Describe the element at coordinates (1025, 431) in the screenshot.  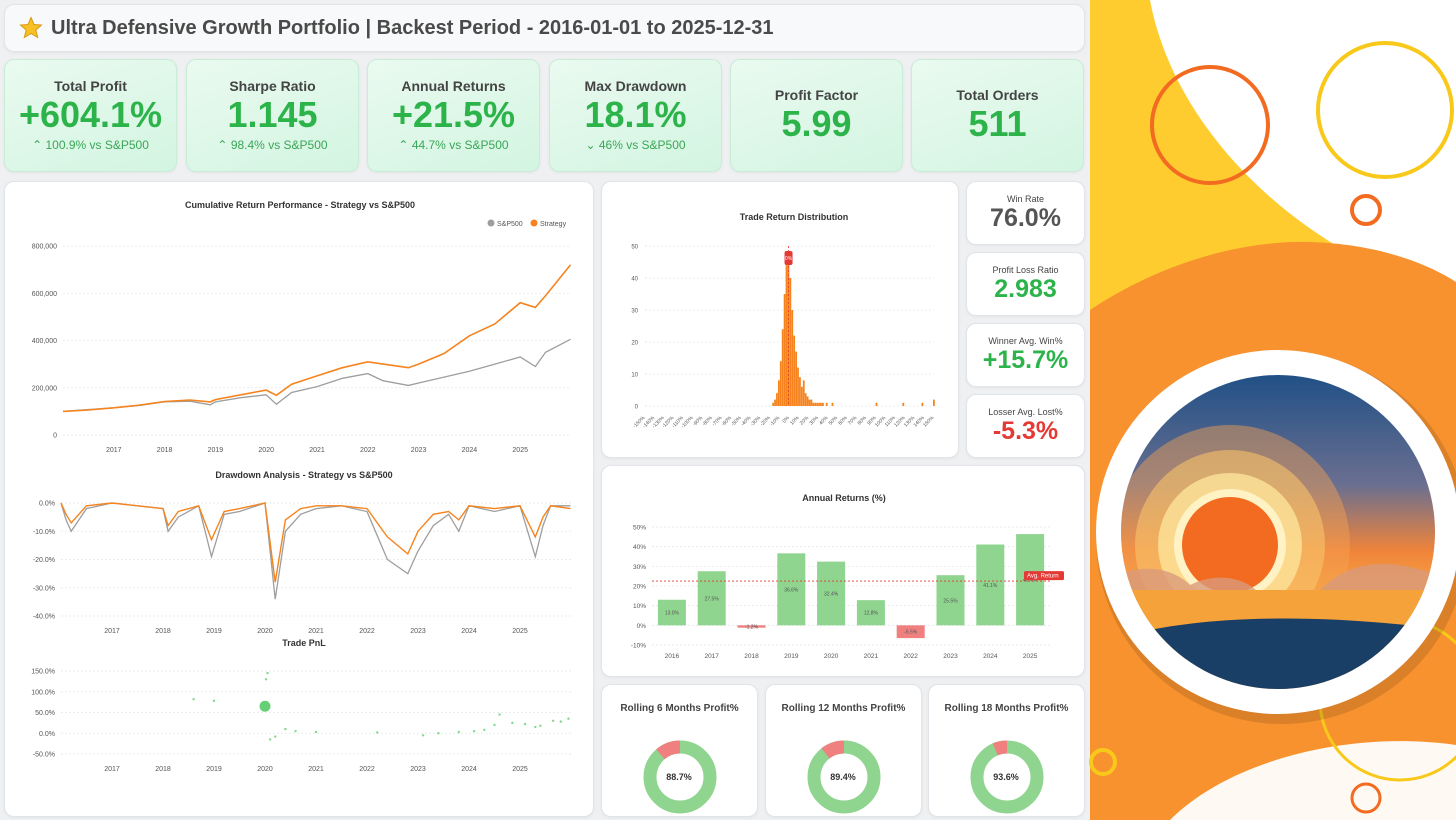
I see `stat-value: -5.3%` at that location.